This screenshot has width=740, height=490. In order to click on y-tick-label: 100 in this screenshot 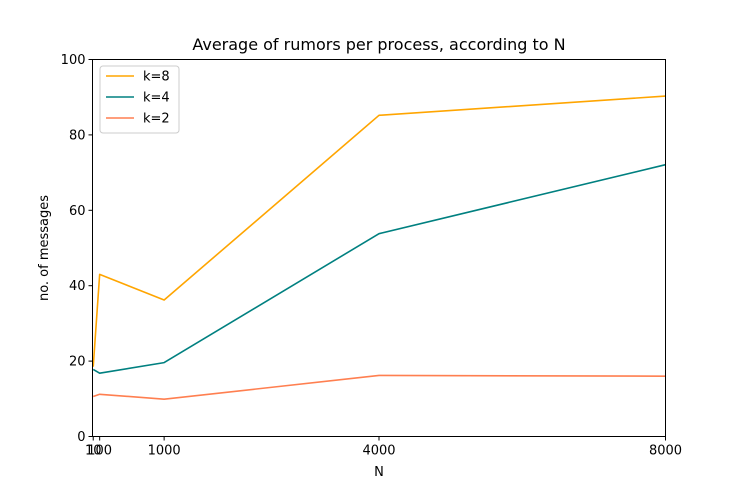, I will do `click(73, 60)`.